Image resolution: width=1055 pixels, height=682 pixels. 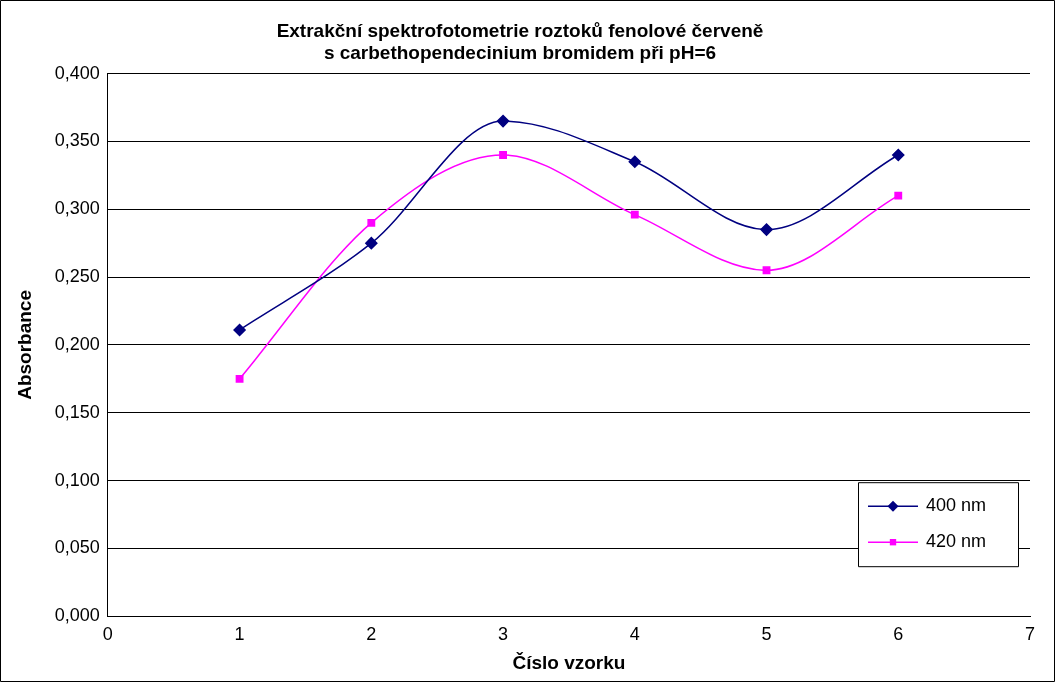 I want to click on x-tick-label: 3, so click(x=503, y=634).